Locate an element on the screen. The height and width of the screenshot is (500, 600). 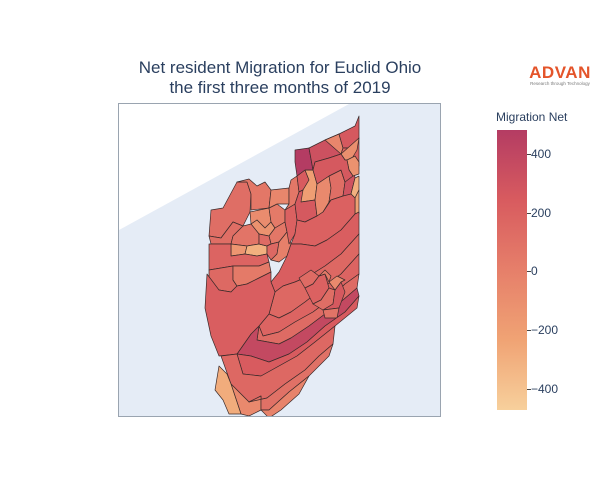
colorbar is located at coordinates (512, 270).